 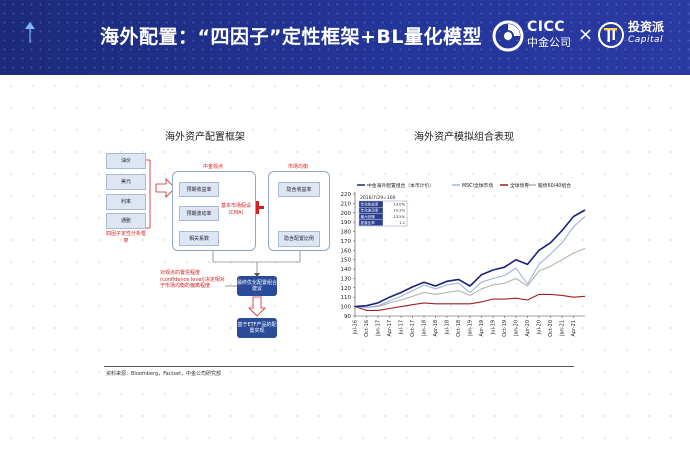 What do you see at coordinates (235, 209) in the screenshot?
I see `view-cma-note: 基本市场假设(CMA)` at bounding box center [235, 209].